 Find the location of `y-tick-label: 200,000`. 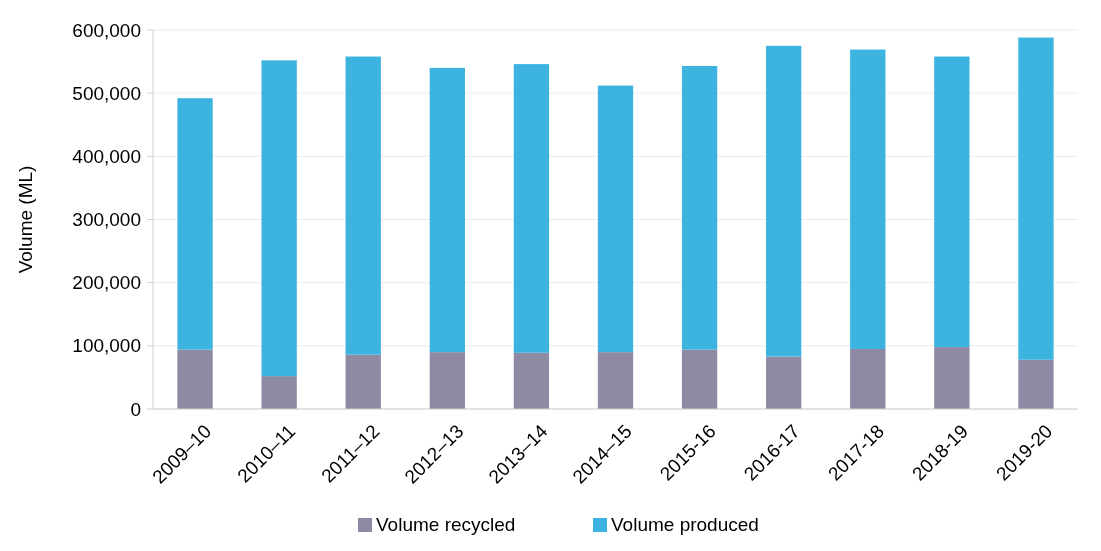

y-tick-label: 200,000 is located at coordinates (106, 283).